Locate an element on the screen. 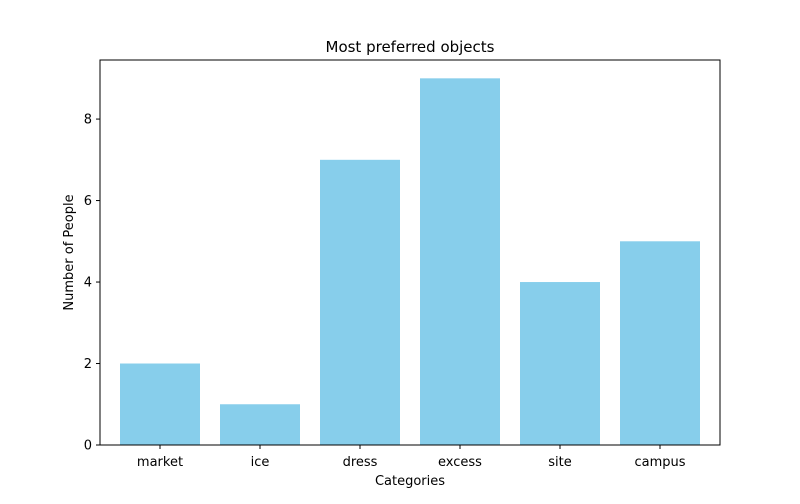  x-tick-label: site is located at coordinates (559, 462).